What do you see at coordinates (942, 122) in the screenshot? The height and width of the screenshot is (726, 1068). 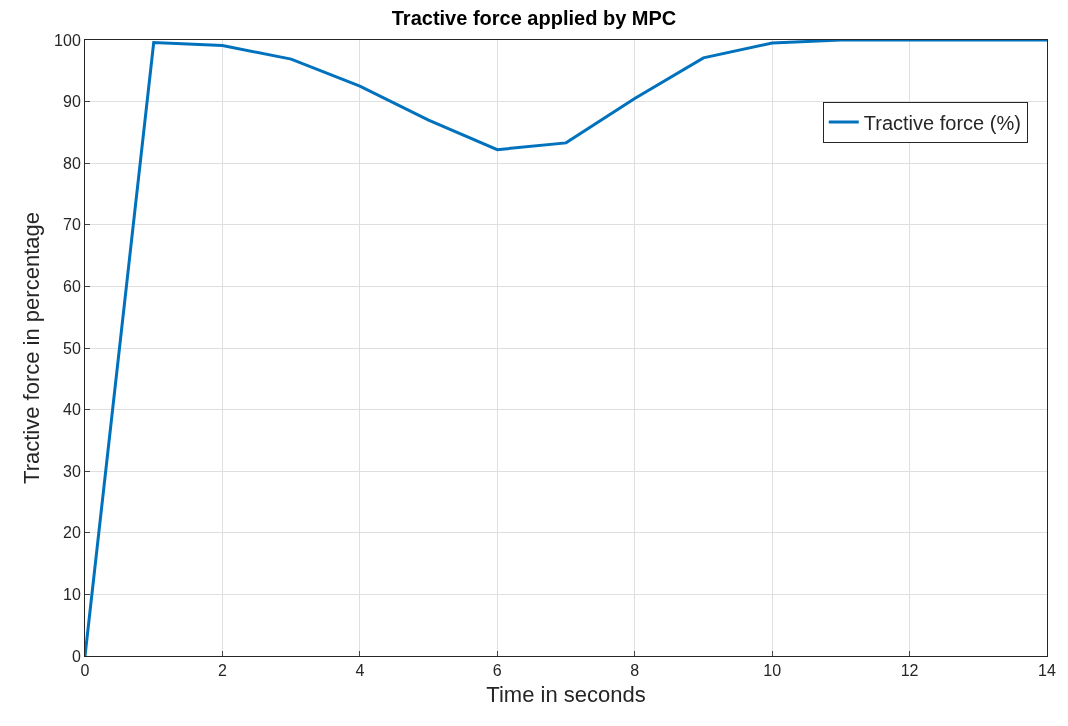 I see `legend-label: Tractive force (%)` at bounding box center [942, 122].